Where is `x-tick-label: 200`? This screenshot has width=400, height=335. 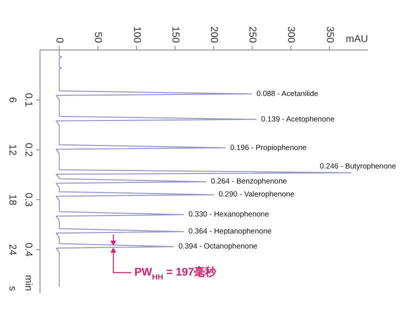
x-tick-label: 200 is located at coordinates (214, 35).